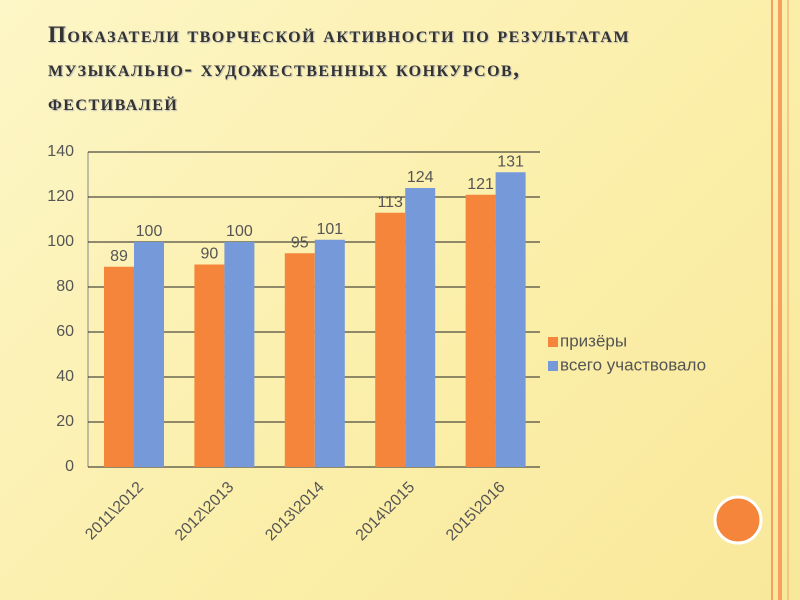 This screenshot has width=800, height=600. Describe the element at coordinates (69, 466) in the screenshot. I see `y-tick-label: 0` at that location.